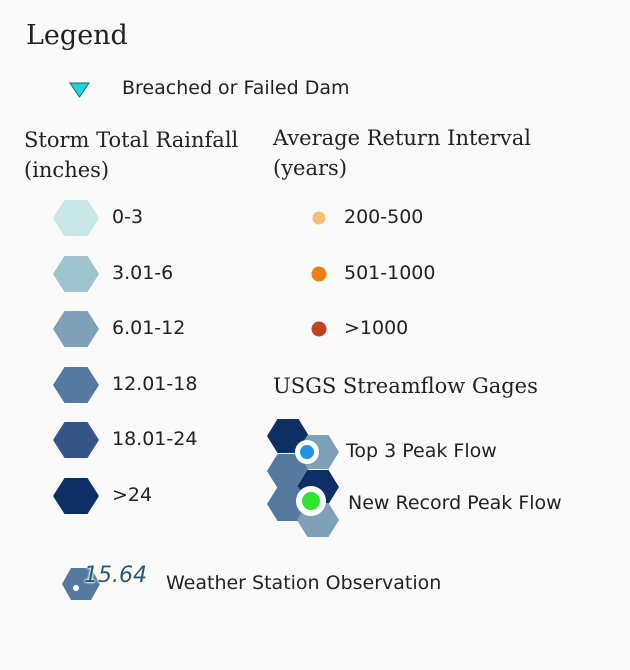 The height and width of the screenshot is (670, 630). What do you see at coordinates (390, 272) in the screenshot?
I see `return-interval-label-1: 501-1000` at bounding box center [390, 272].